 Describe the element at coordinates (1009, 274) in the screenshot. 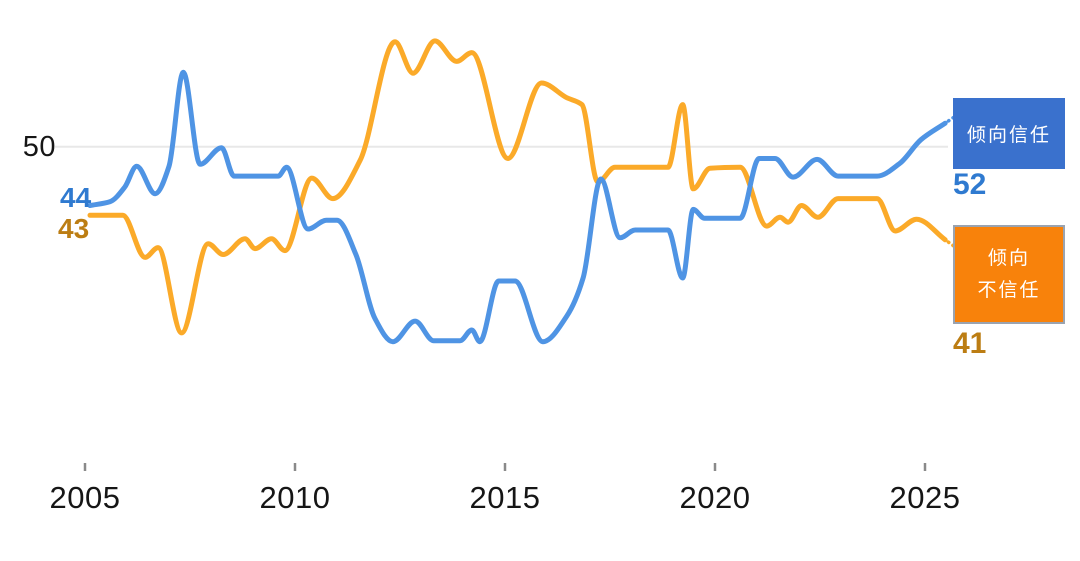

I see `legend-distrust-box: 倾向 不信任` at that location.